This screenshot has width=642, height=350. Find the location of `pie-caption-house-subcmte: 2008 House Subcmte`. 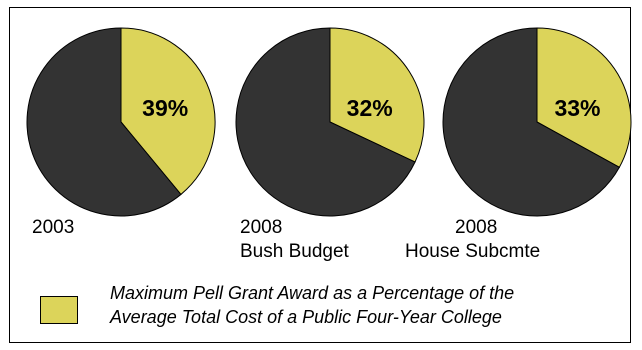

pie-caption-house-subcmte: 2008 House Subcmte is located at coordinates (472, 240).